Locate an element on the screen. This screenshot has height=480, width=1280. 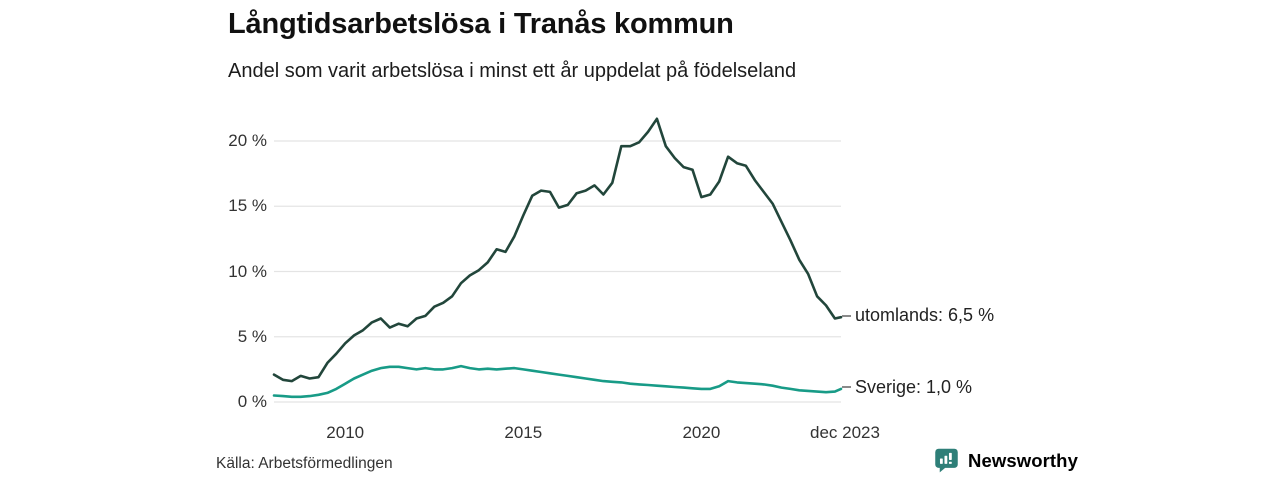
bar-chart-speech-bubble-icon is located at coordinates (946, 460).